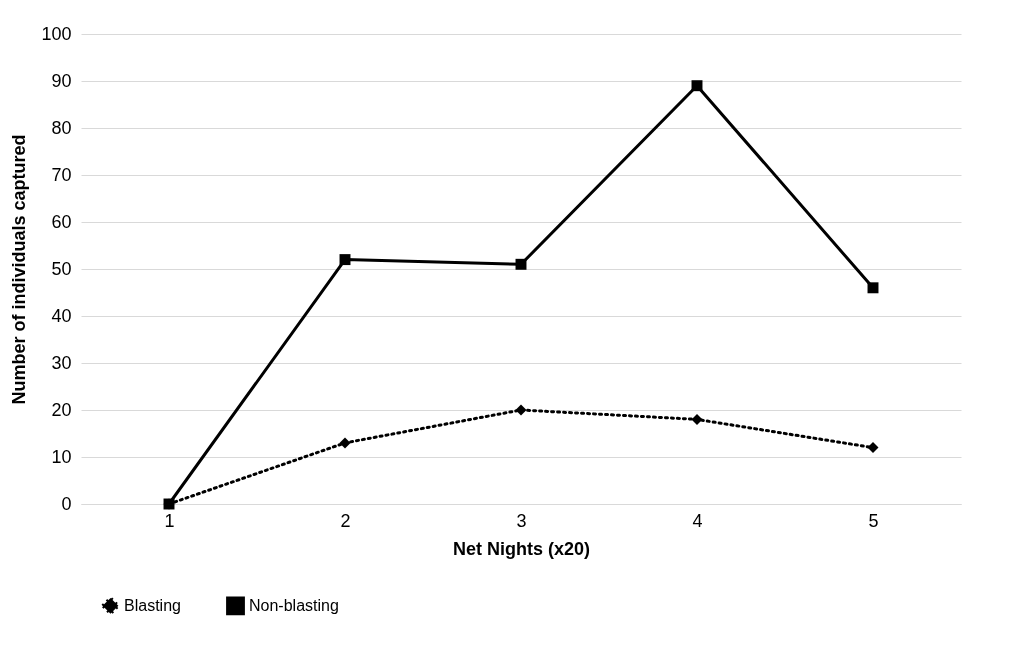  Describe the element at coordinates (521, 520) in the screenshot. I see `x-tick-label: 3` at that location.